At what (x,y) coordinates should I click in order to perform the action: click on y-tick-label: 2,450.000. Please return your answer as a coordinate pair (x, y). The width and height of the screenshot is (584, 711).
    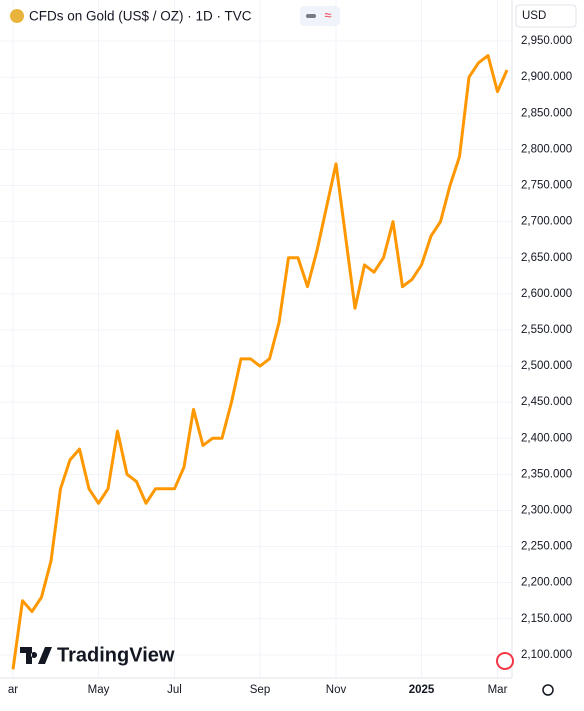
    Looking at the image, I should click on (546, 402).